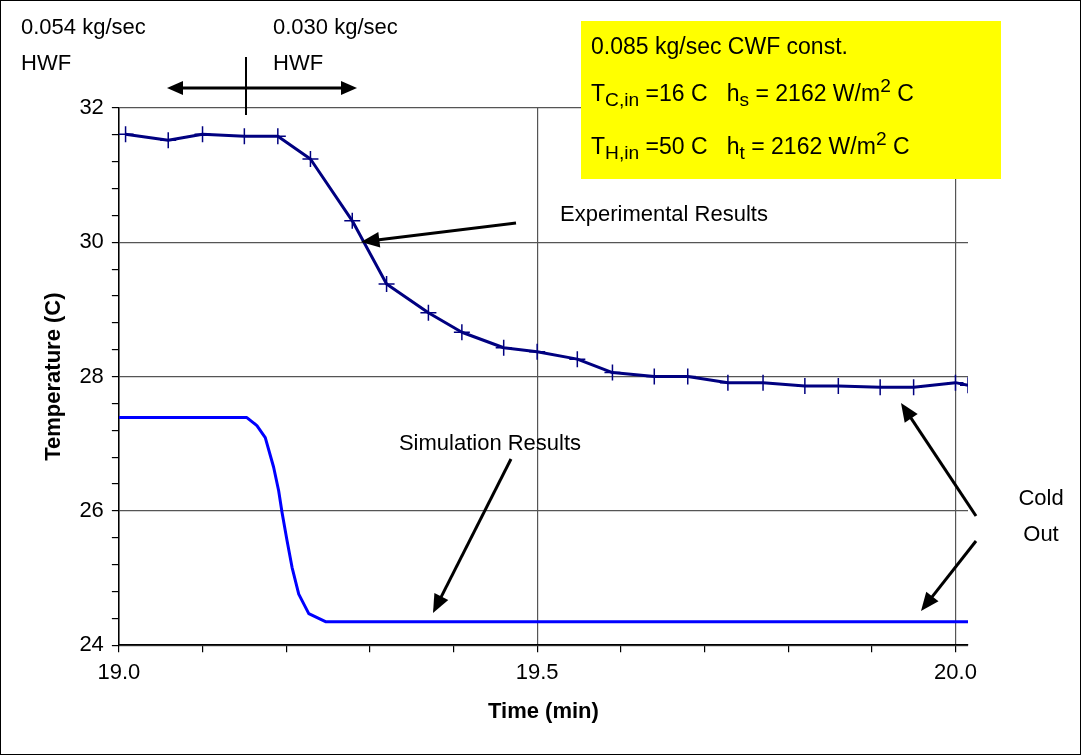 This screenshot has height=755, width=1081. Describe the element at coordinates (1041, 516) in the screenshot. I see `text: Cold Out` at that location.